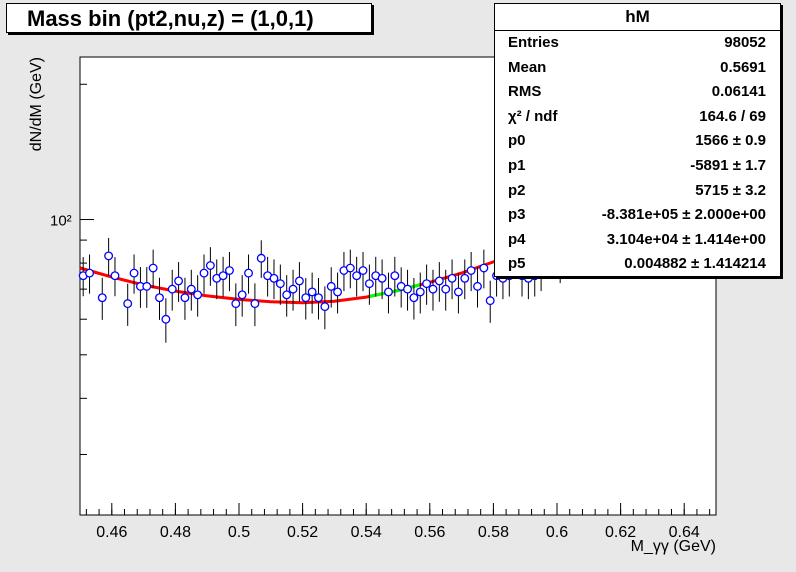  I want to click on x-tick-label: 0.46, so click(111, 532).